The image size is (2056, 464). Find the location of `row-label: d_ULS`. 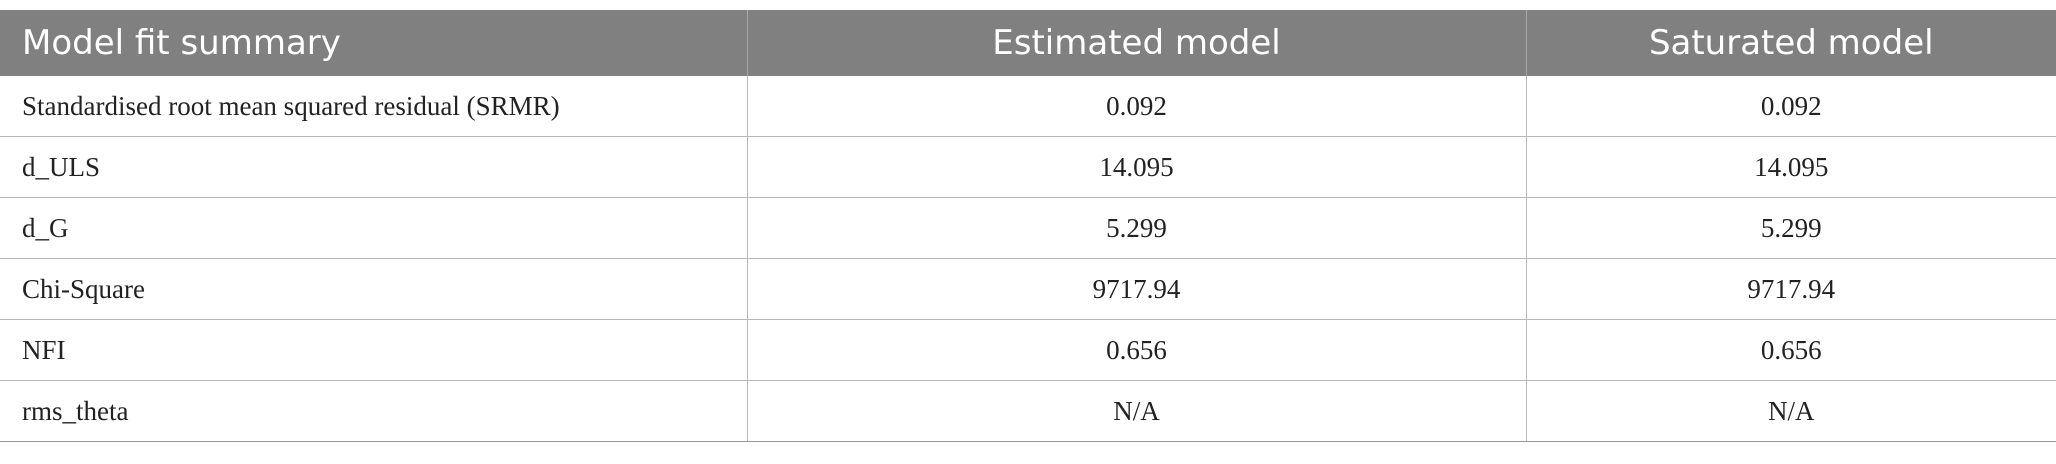

row-label: d_ULS is located at coordinates (373, 167).